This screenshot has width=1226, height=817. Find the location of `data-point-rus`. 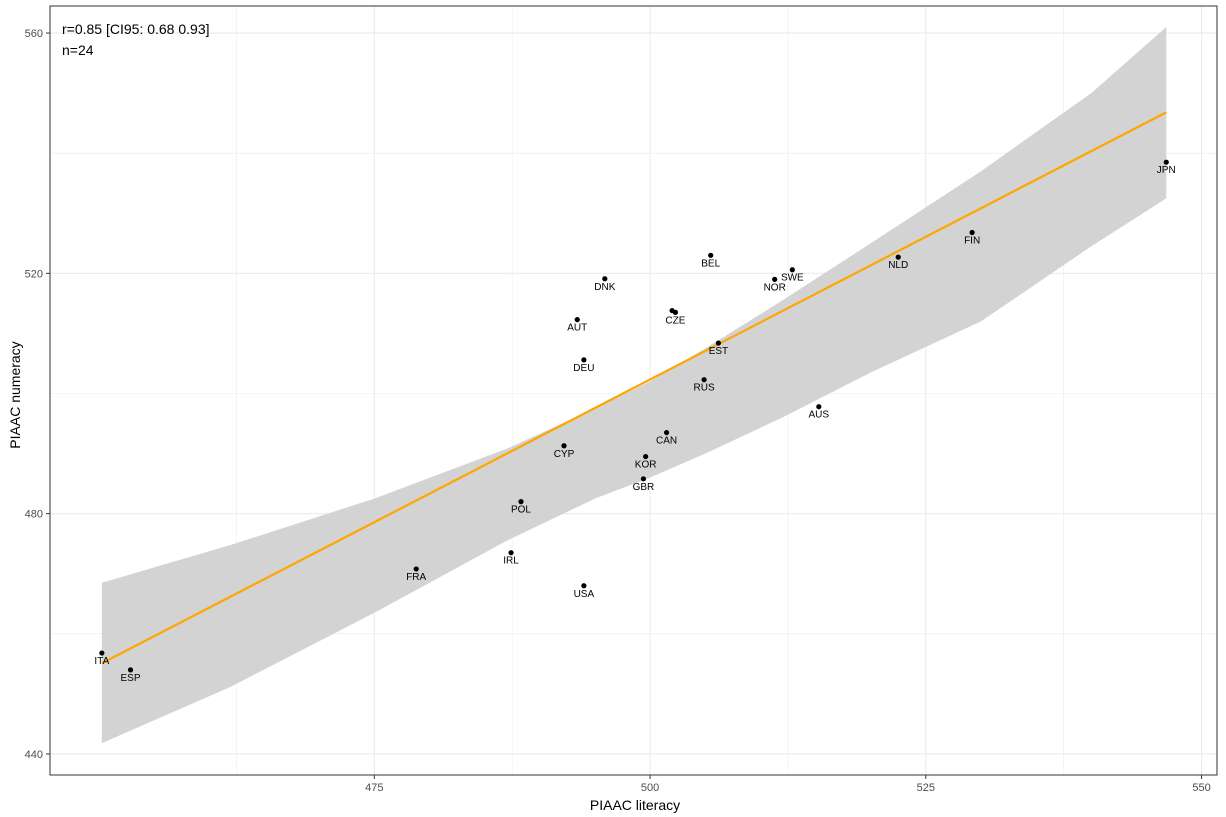

data-point-rus is located at coordinates (704, 380).